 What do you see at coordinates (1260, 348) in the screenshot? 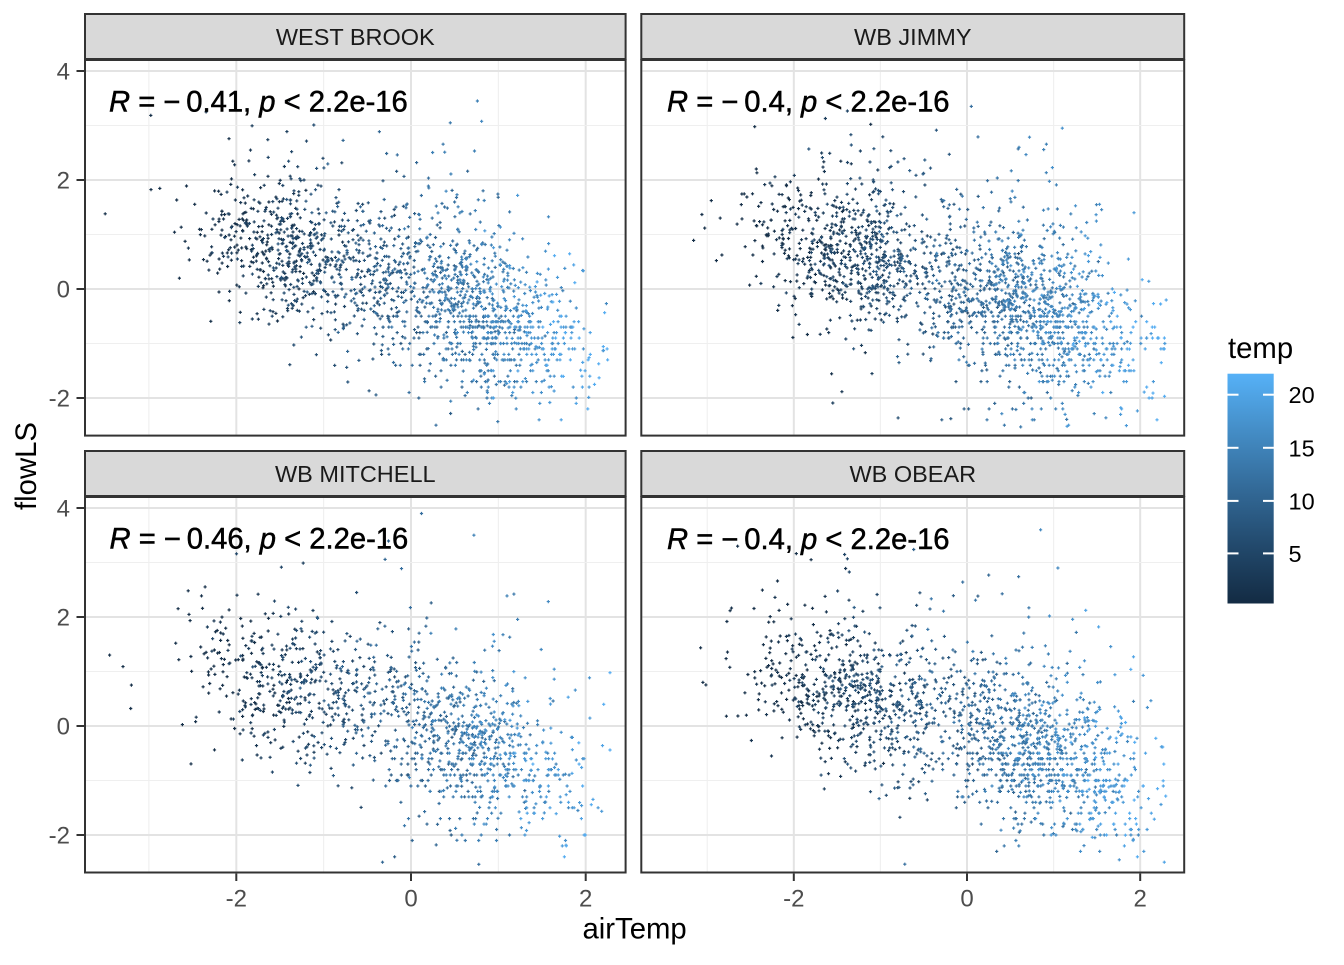
I see `svg-text: temp` at bounding box center [1260, 348].